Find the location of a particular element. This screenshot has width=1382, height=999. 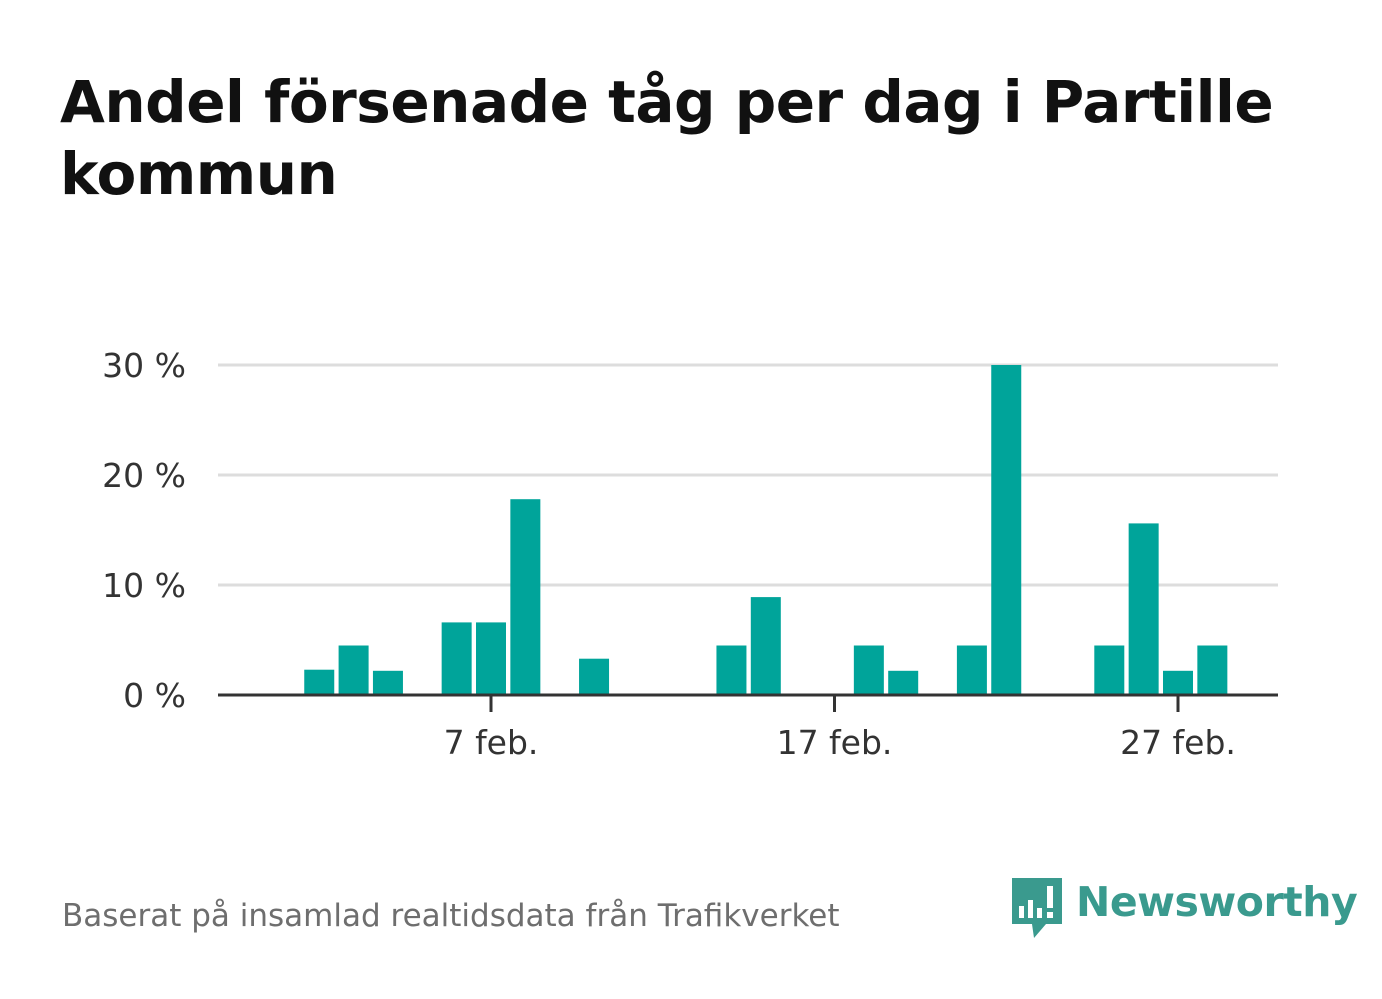

brand-logo: Newsworthy is located at coordinates (1184, 909).